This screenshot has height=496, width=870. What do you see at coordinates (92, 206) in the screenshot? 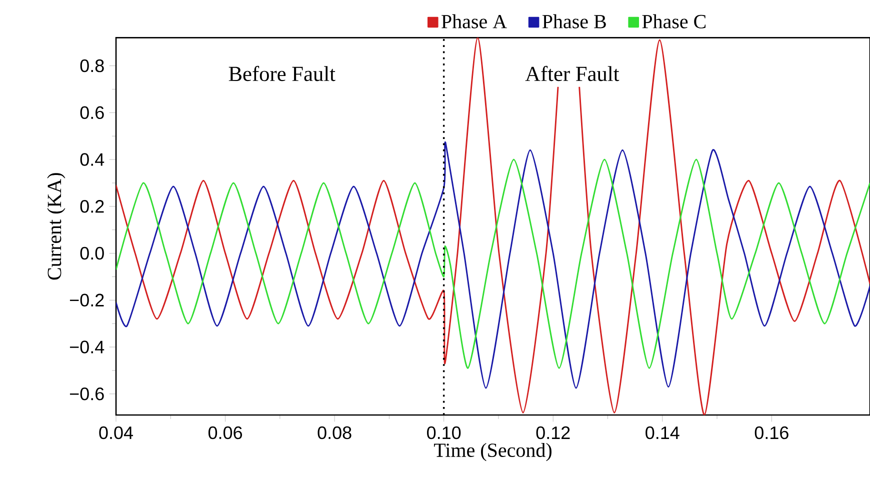
I see `y-tick-label: 0.2` at bounding box center [92, 206].